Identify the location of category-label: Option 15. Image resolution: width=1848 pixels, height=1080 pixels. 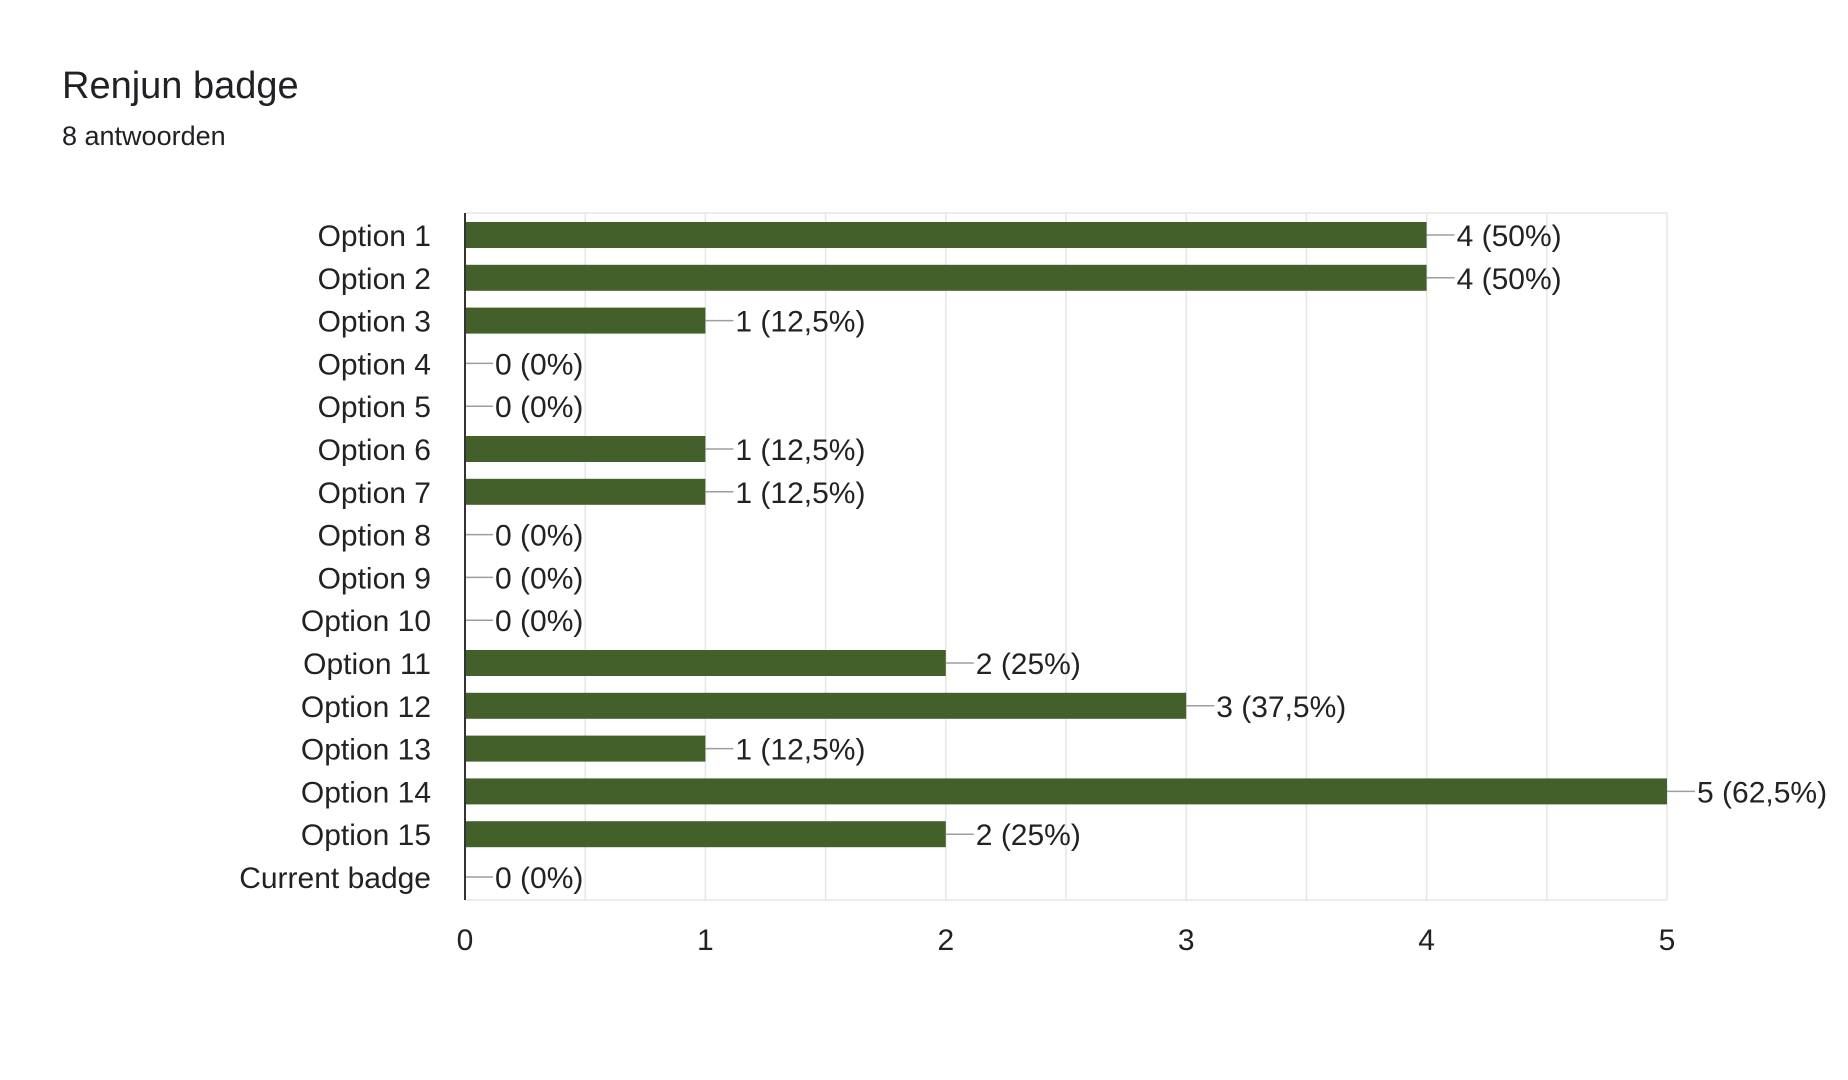
(366, 835).